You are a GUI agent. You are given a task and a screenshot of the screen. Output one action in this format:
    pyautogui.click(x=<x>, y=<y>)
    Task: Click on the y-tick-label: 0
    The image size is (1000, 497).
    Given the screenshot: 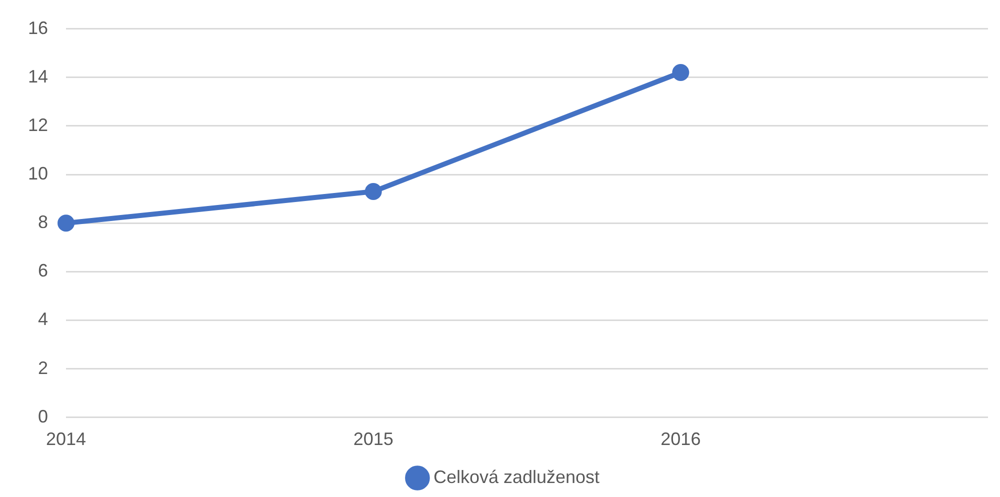 What is the action you would take?
    pyautogui.click(x=43, y=416)
    